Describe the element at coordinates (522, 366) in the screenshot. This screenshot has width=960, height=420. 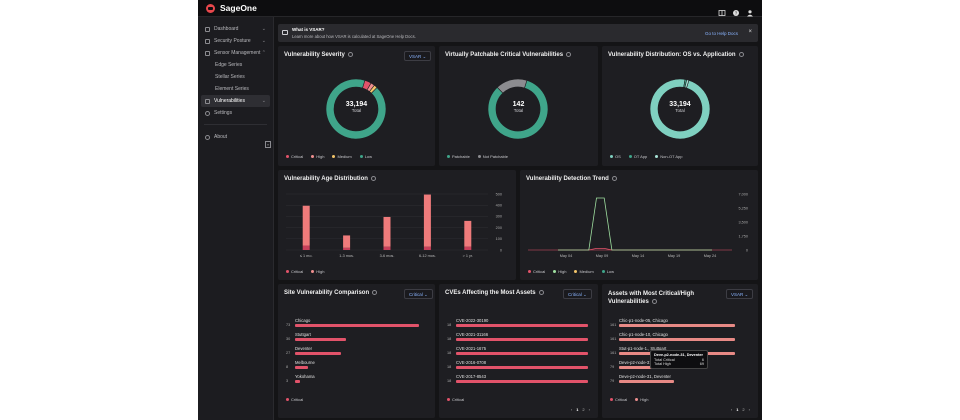
I see `list-item: 18 CVE-2016-0708` at that location.